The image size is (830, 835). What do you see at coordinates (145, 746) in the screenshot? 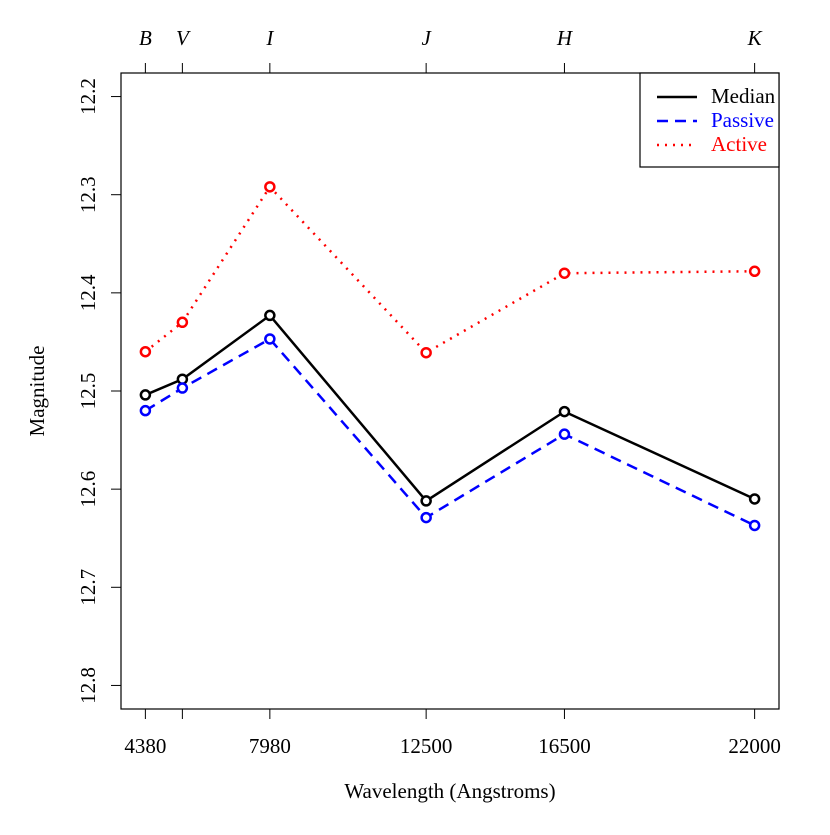
I see `x-tick-label: 4380` at bounding box center [145, 746].